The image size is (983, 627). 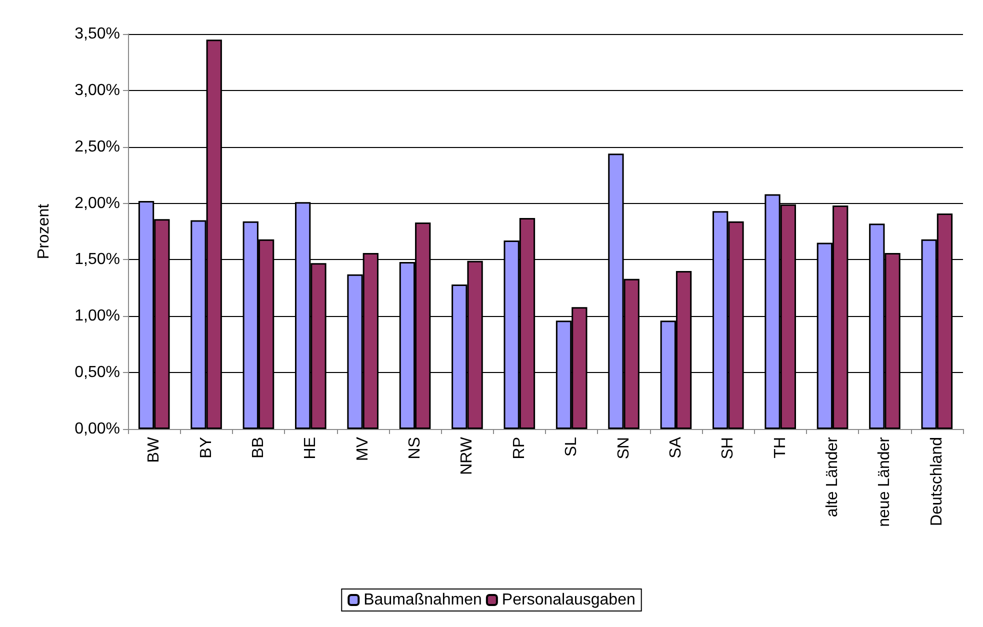 I want to click on x-tick-label: SN, so click(x=623, y=448).